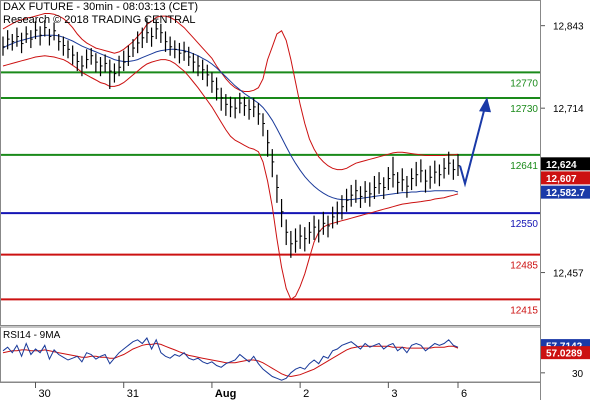  What do you see at coordinates (306, 394) in the screenshot?
I see `x-tick-label: 2` at bounding box center [306, 394].